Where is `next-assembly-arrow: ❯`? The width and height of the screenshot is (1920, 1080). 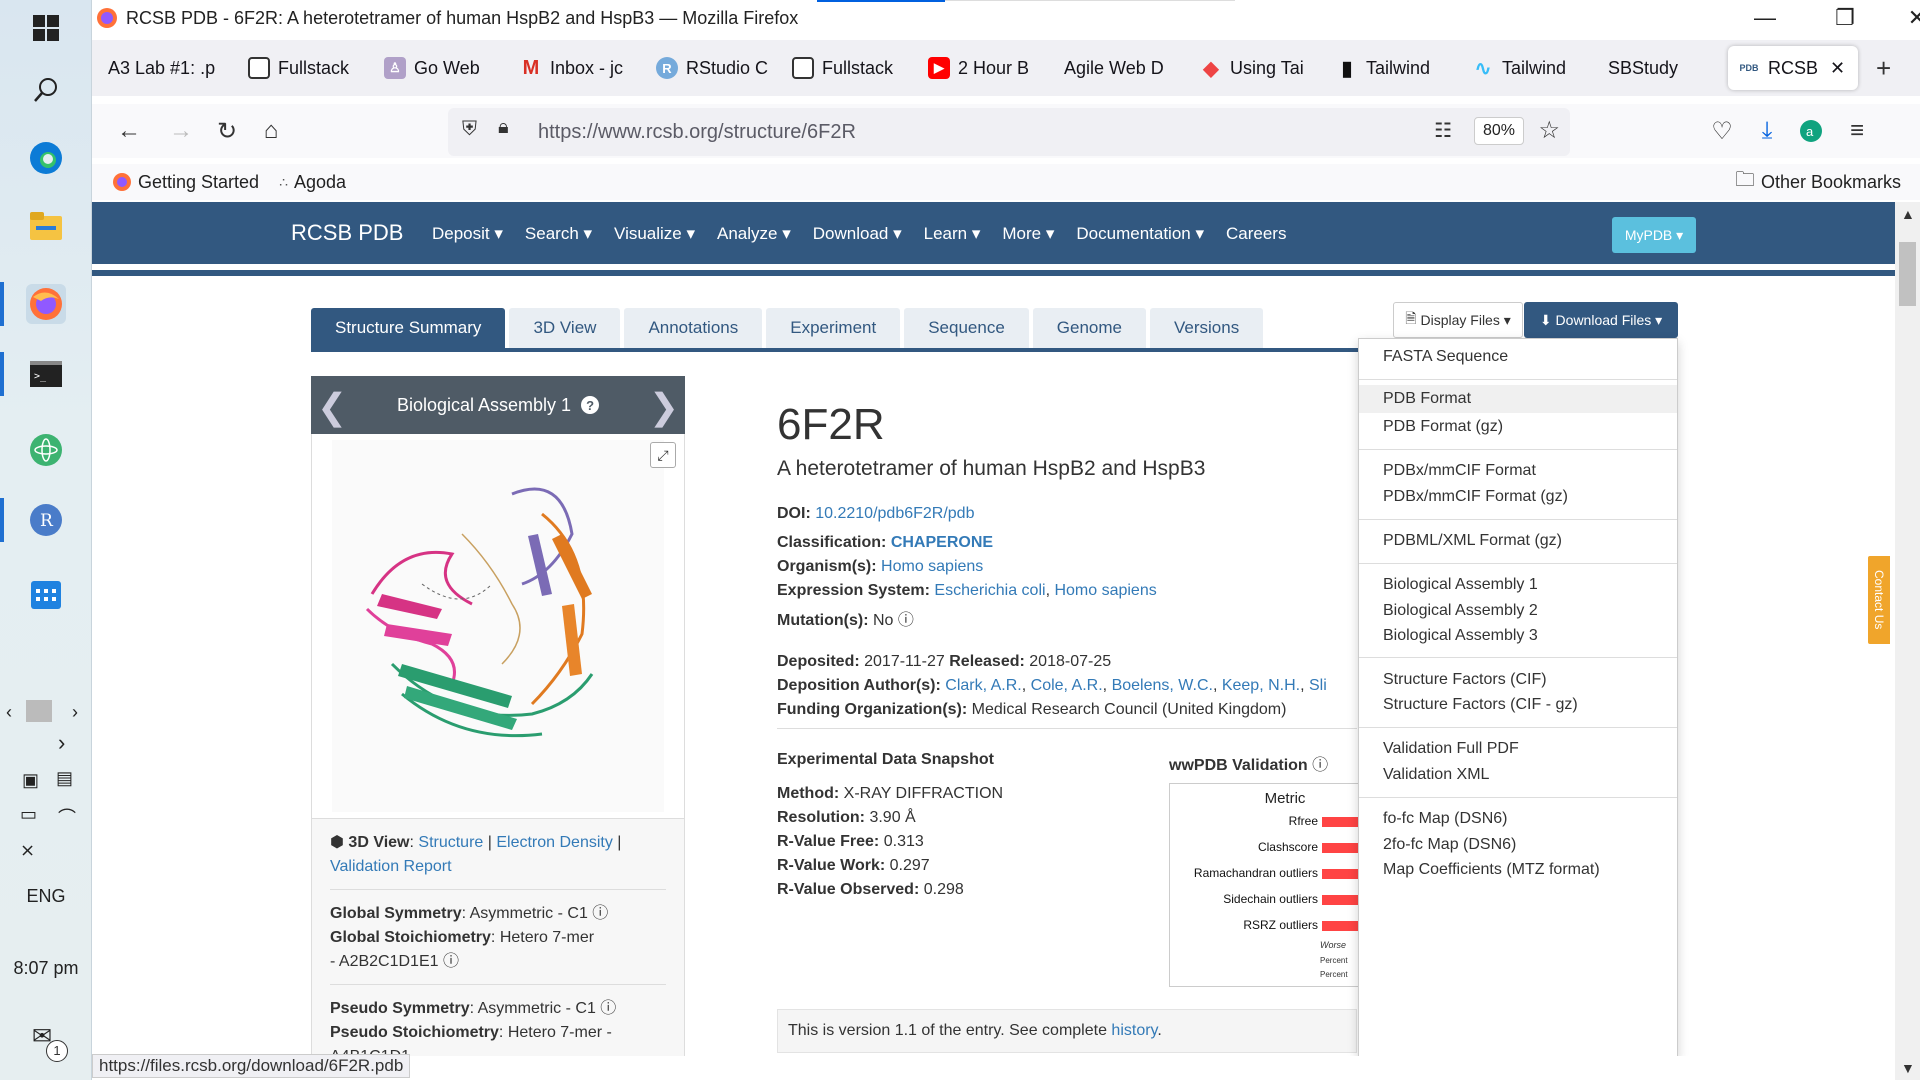
next-assembly-arrow: ❯ is located at coordinates (663, 406).